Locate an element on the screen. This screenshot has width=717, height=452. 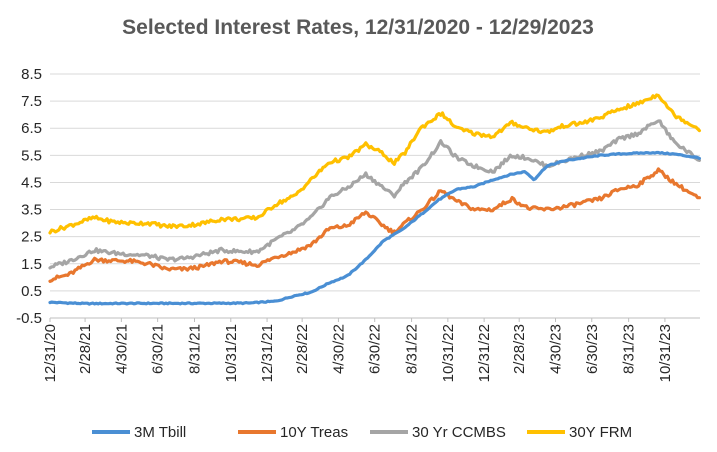
x-tick-label: 6/30/23 is located at coordinates (592, 349).